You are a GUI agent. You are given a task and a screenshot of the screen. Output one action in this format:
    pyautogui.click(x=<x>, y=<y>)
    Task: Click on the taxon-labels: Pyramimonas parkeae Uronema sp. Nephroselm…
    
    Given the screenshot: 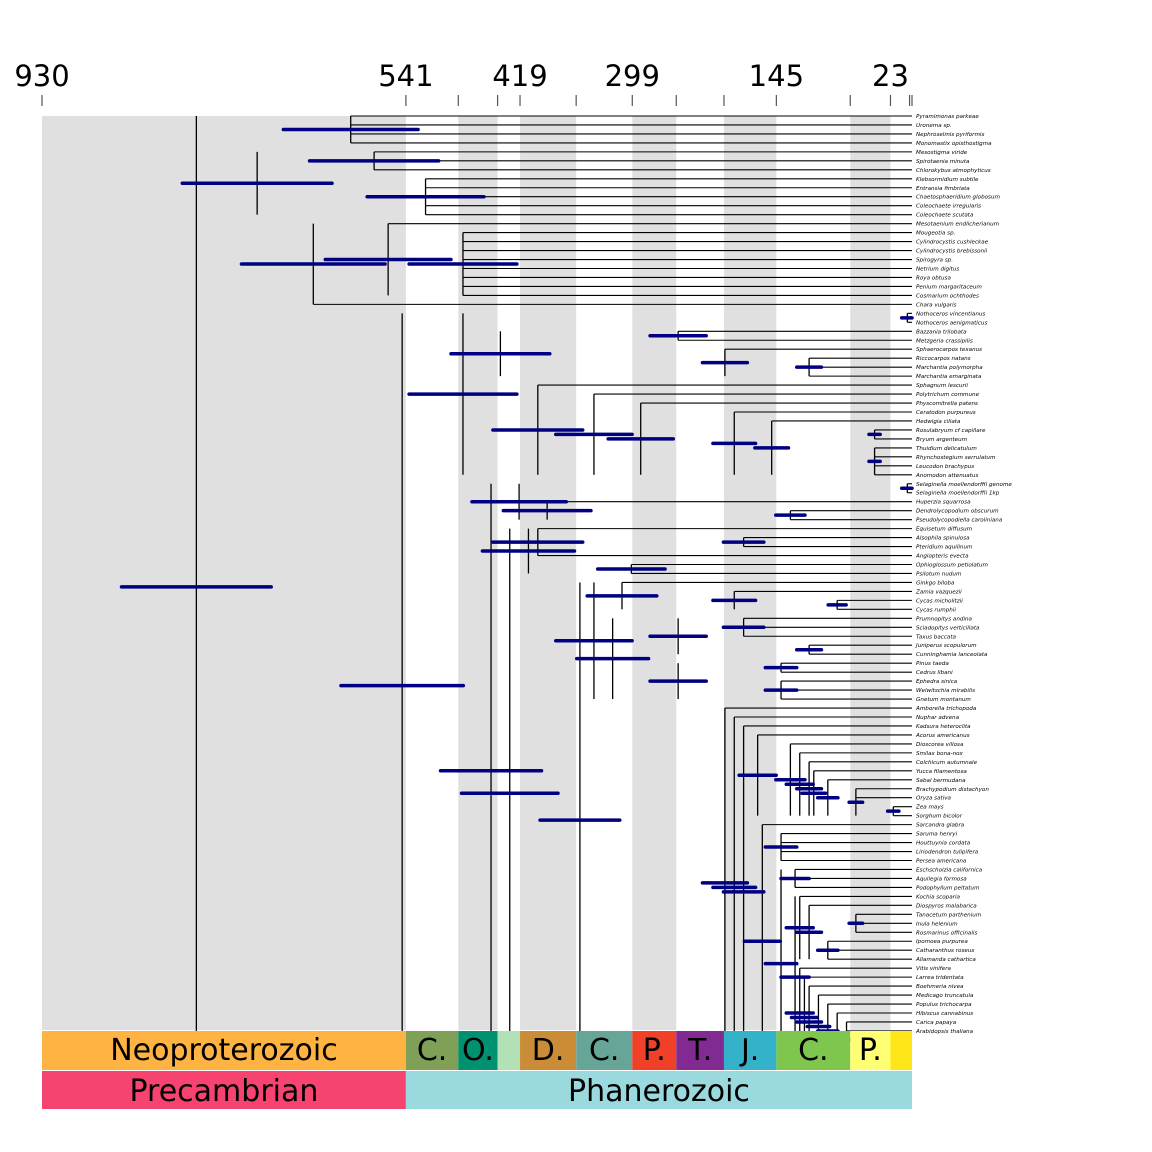 What is the action you would take?
    pyautogui.click(x=963, y=574)
    